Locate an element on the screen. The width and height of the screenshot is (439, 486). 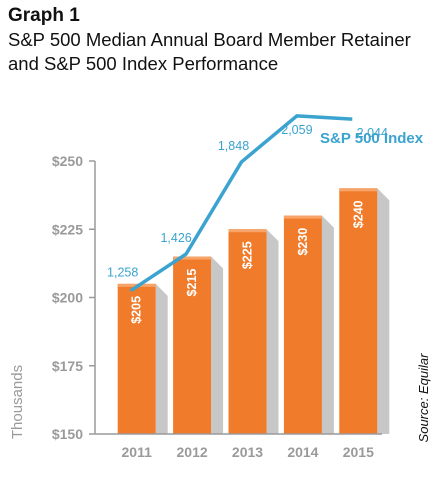
y-tick-label: $150 is located at coordinates (67, 434).